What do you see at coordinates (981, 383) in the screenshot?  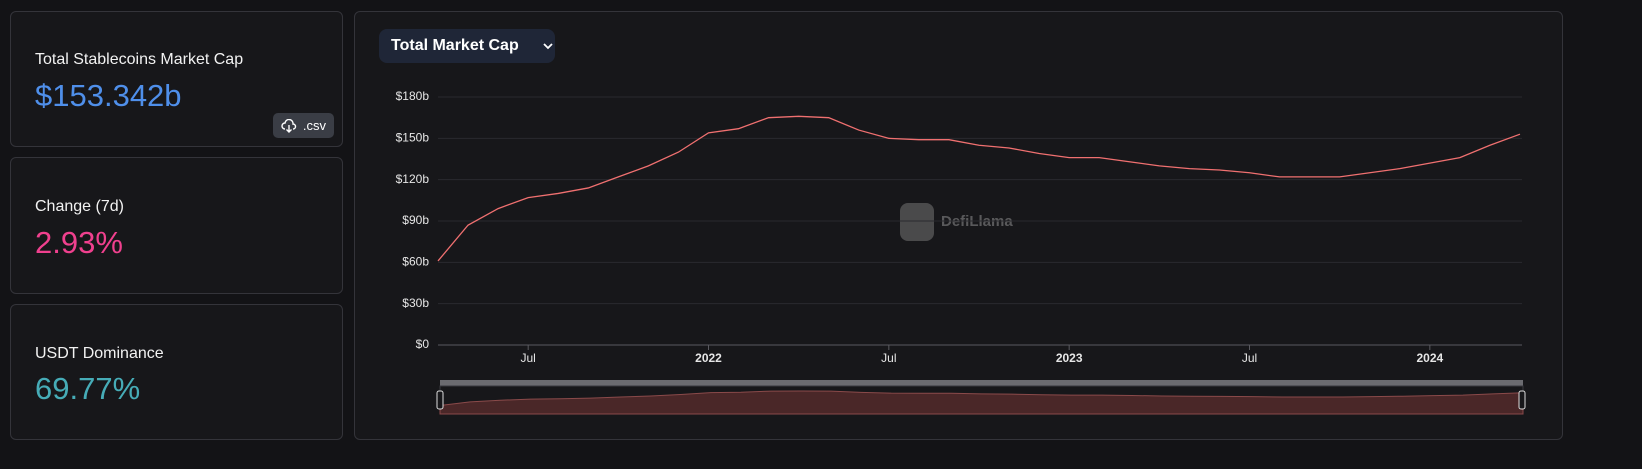 I see `brush-bar` at bounding box center [981, 383].